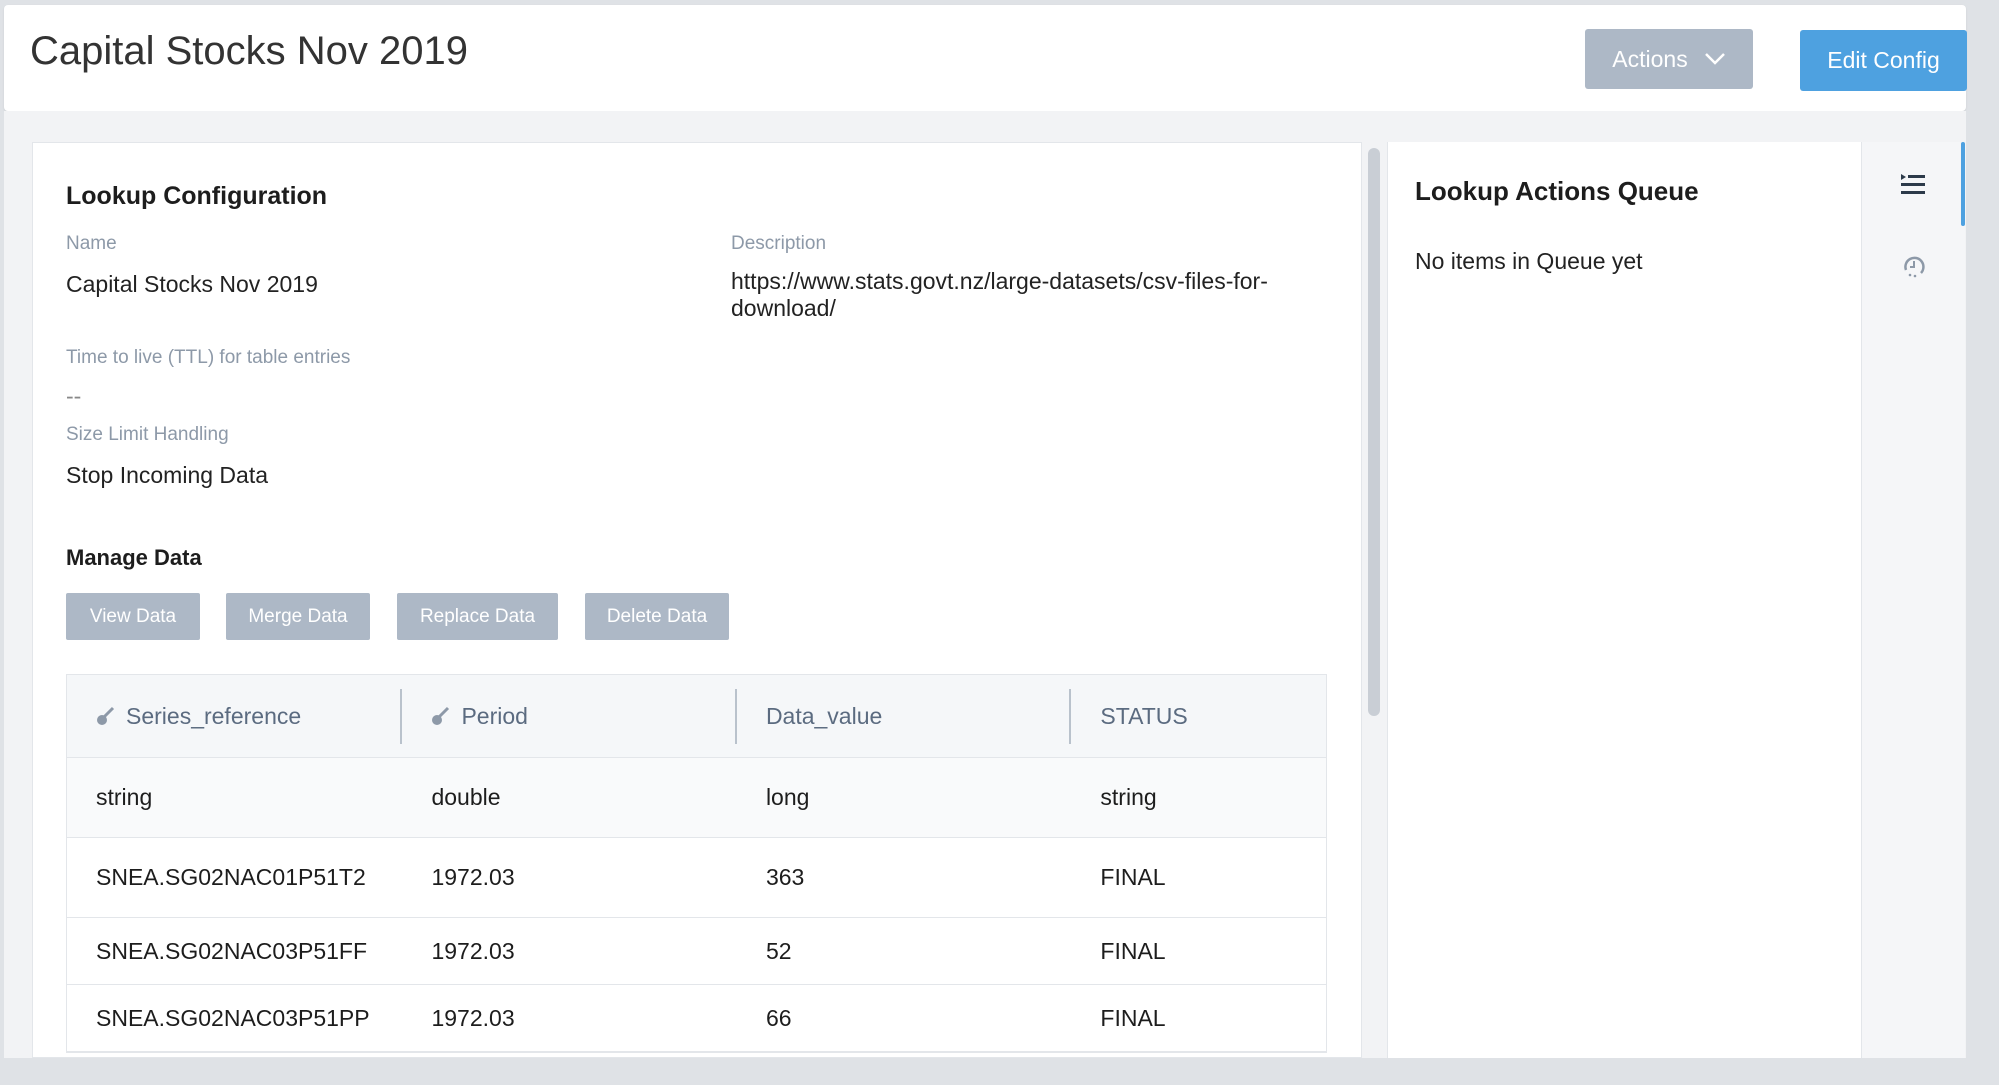  I want to click on delete-data-button: Delete Data, so click(657, 616).